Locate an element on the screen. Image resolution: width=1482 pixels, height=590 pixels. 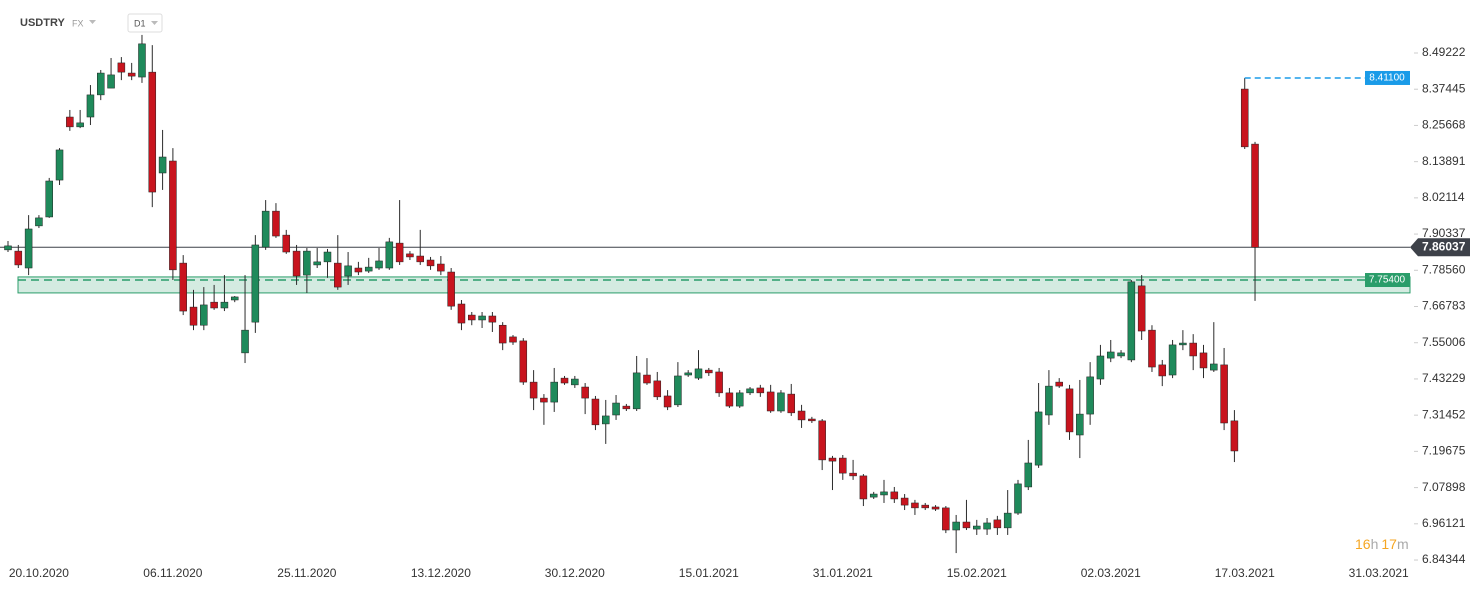
y-tick-label: 7.90337 is located at coordinates (1444, 233).